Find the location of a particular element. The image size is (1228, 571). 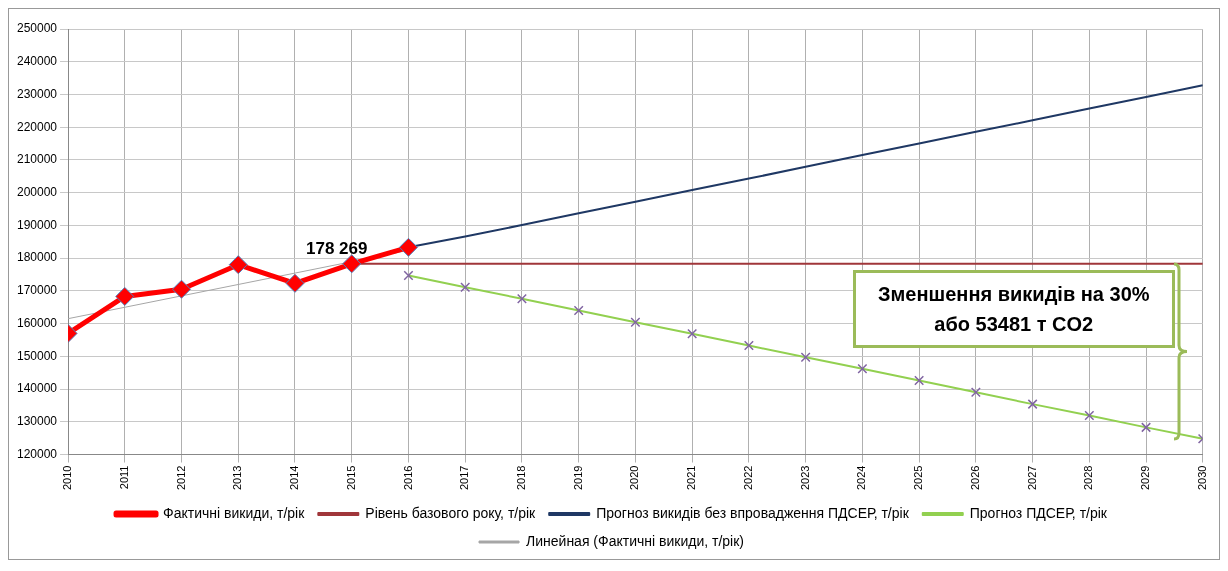

x-tick-label: 2027 is located at coordinates (1031, 478).